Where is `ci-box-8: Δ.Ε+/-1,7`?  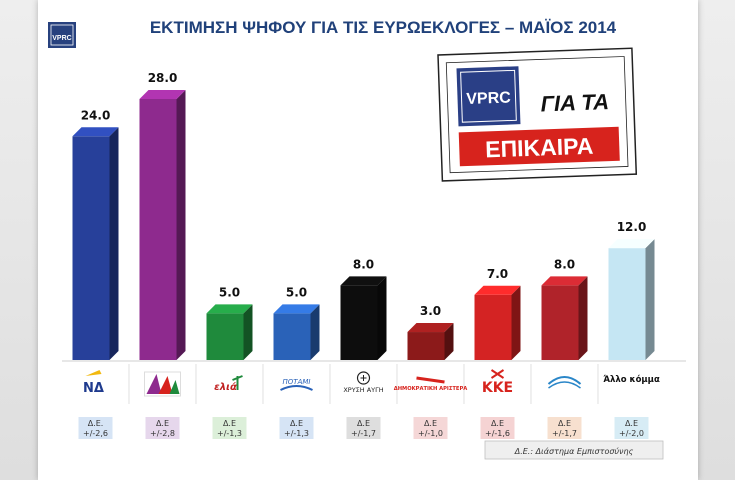 ci-box-8: Δ.Ε+/-1,7 is located at coordinates (564, 428).